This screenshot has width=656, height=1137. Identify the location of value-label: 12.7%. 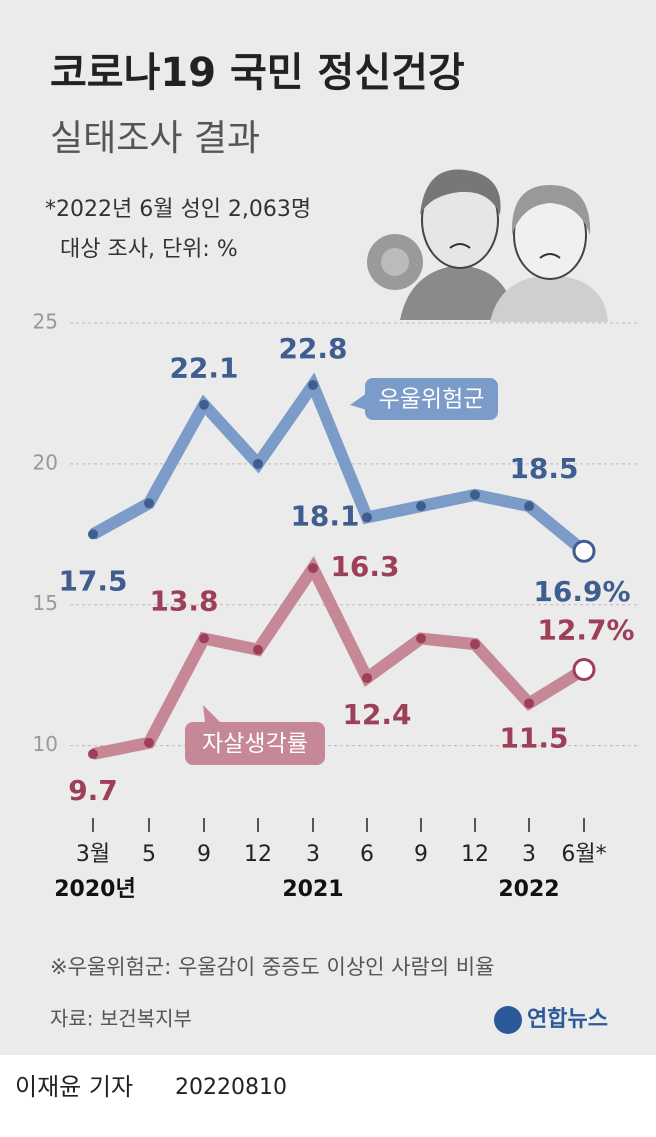
(585, 630).